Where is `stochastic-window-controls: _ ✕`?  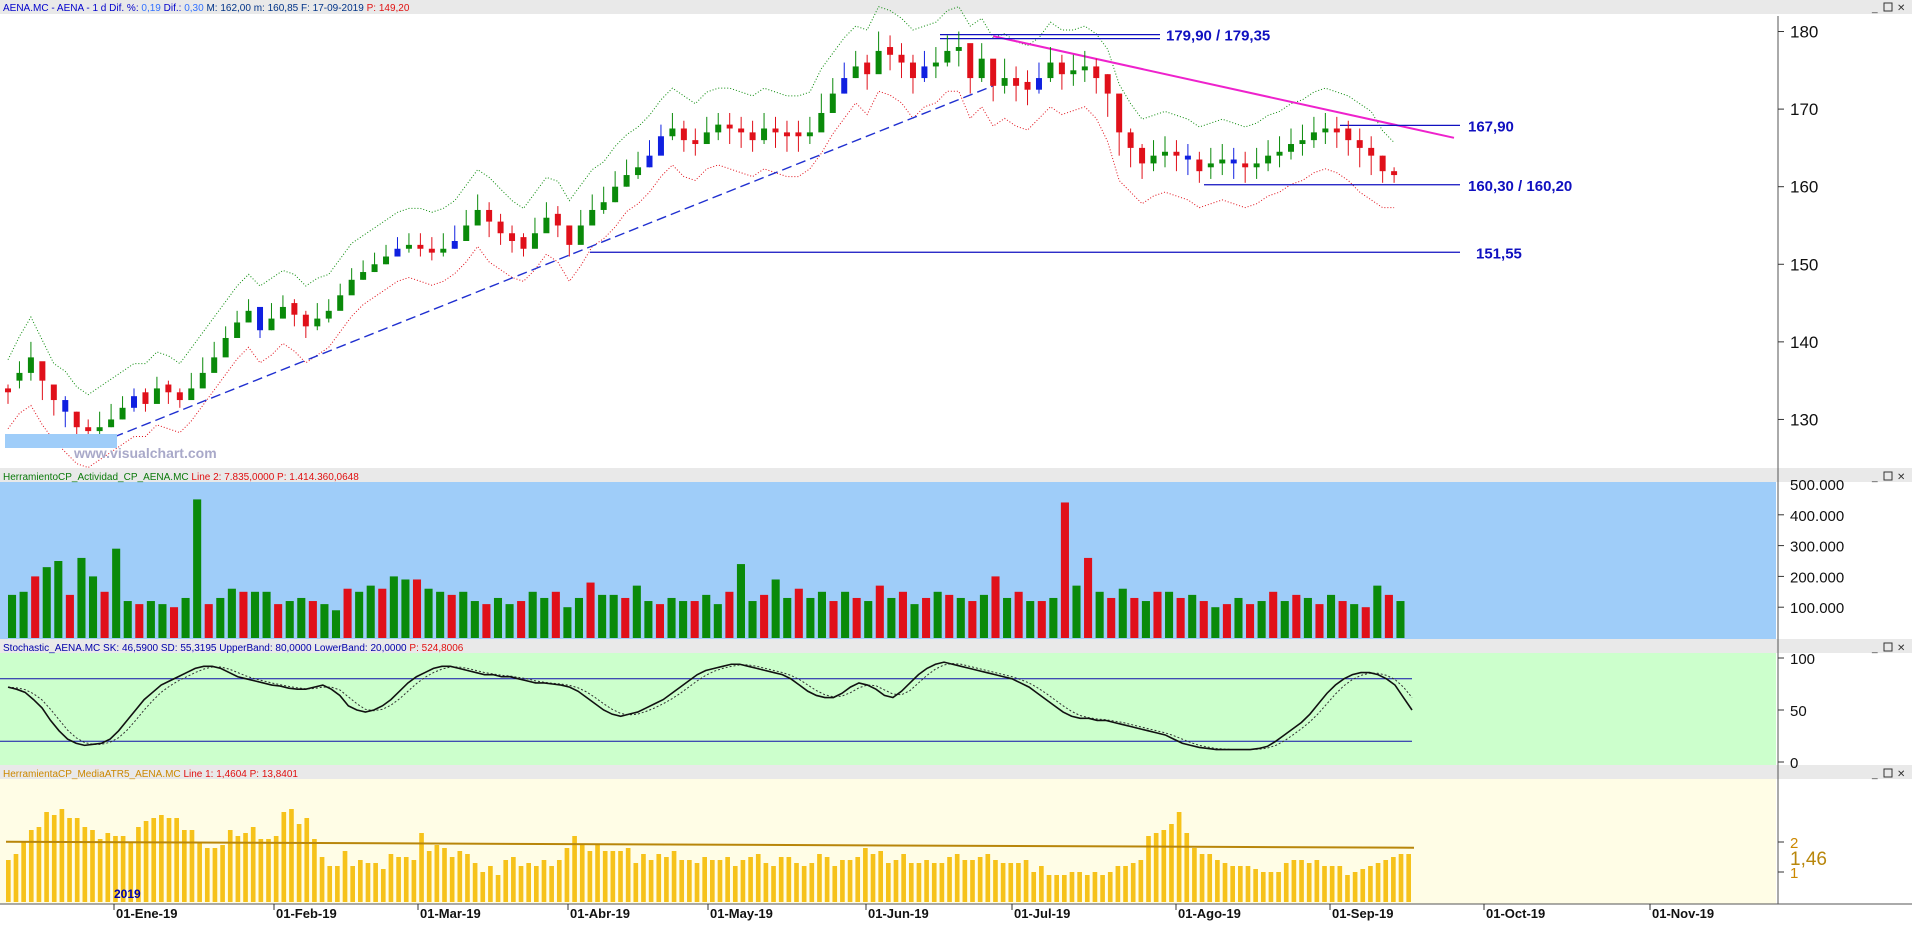
stochastic-window-controls: _ ✕ is located at coordinates (1888, 648).